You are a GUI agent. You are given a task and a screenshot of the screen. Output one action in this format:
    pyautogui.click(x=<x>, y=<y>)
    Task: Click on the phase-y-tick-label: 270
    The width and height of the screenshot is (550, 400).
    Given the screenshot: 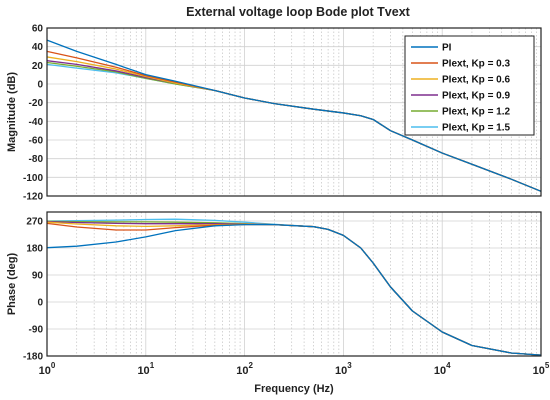 What is the action you would take?
    pyautogui.click(x=34, y=222)
    